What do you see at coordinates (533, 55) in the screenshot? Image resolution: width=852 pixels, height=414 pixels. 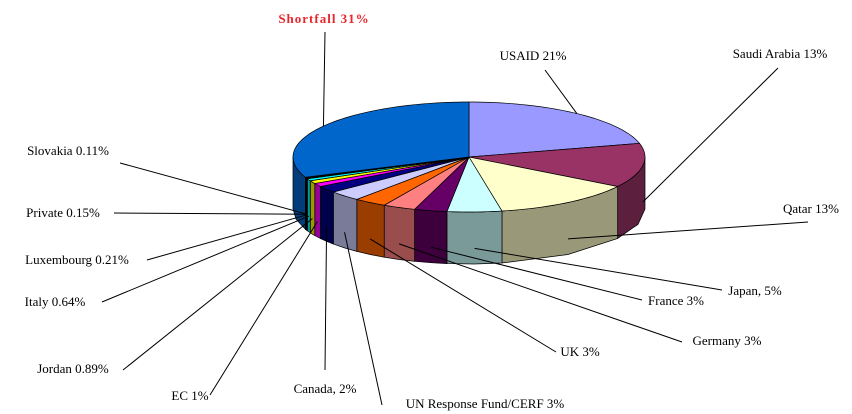 I see `slice-label: USAID 21%` at bounding box center [533, 55].